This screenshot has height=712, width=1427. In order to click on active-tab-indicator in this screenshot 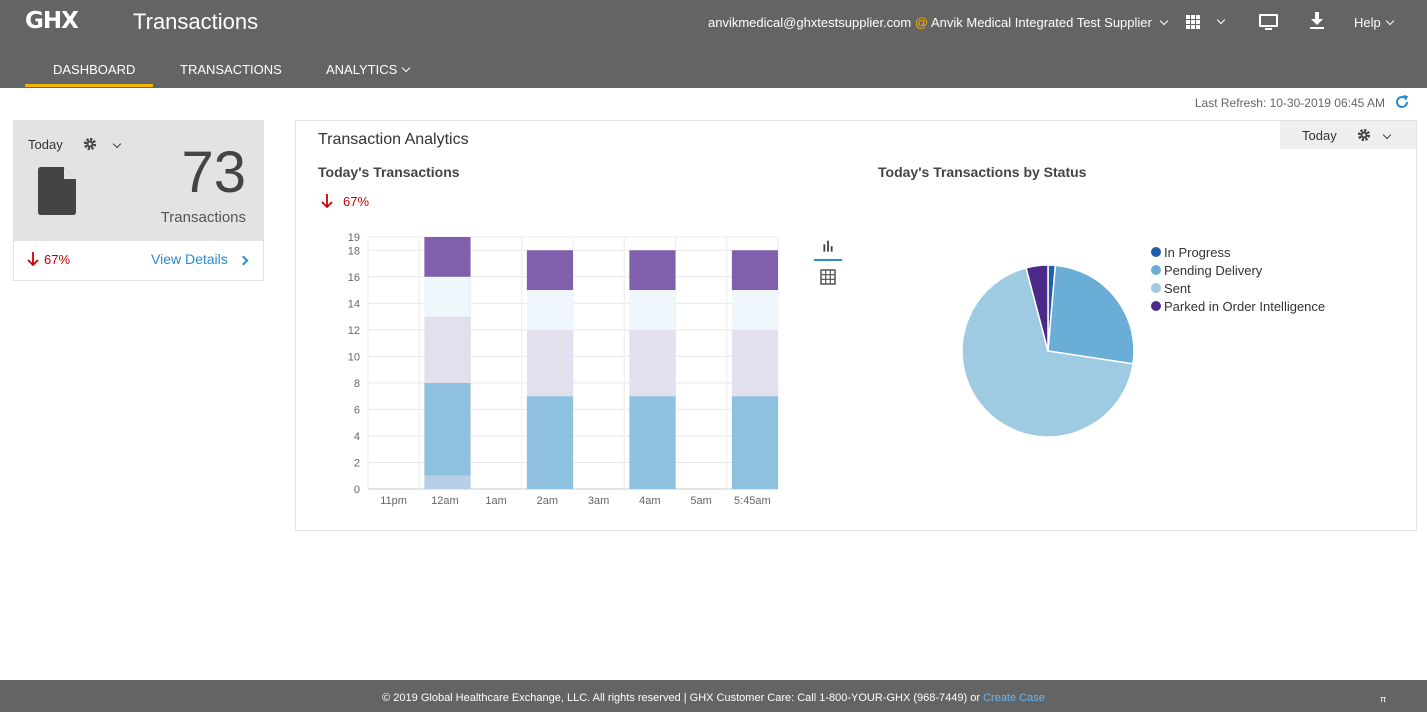, I will do `click(89, 85)`.